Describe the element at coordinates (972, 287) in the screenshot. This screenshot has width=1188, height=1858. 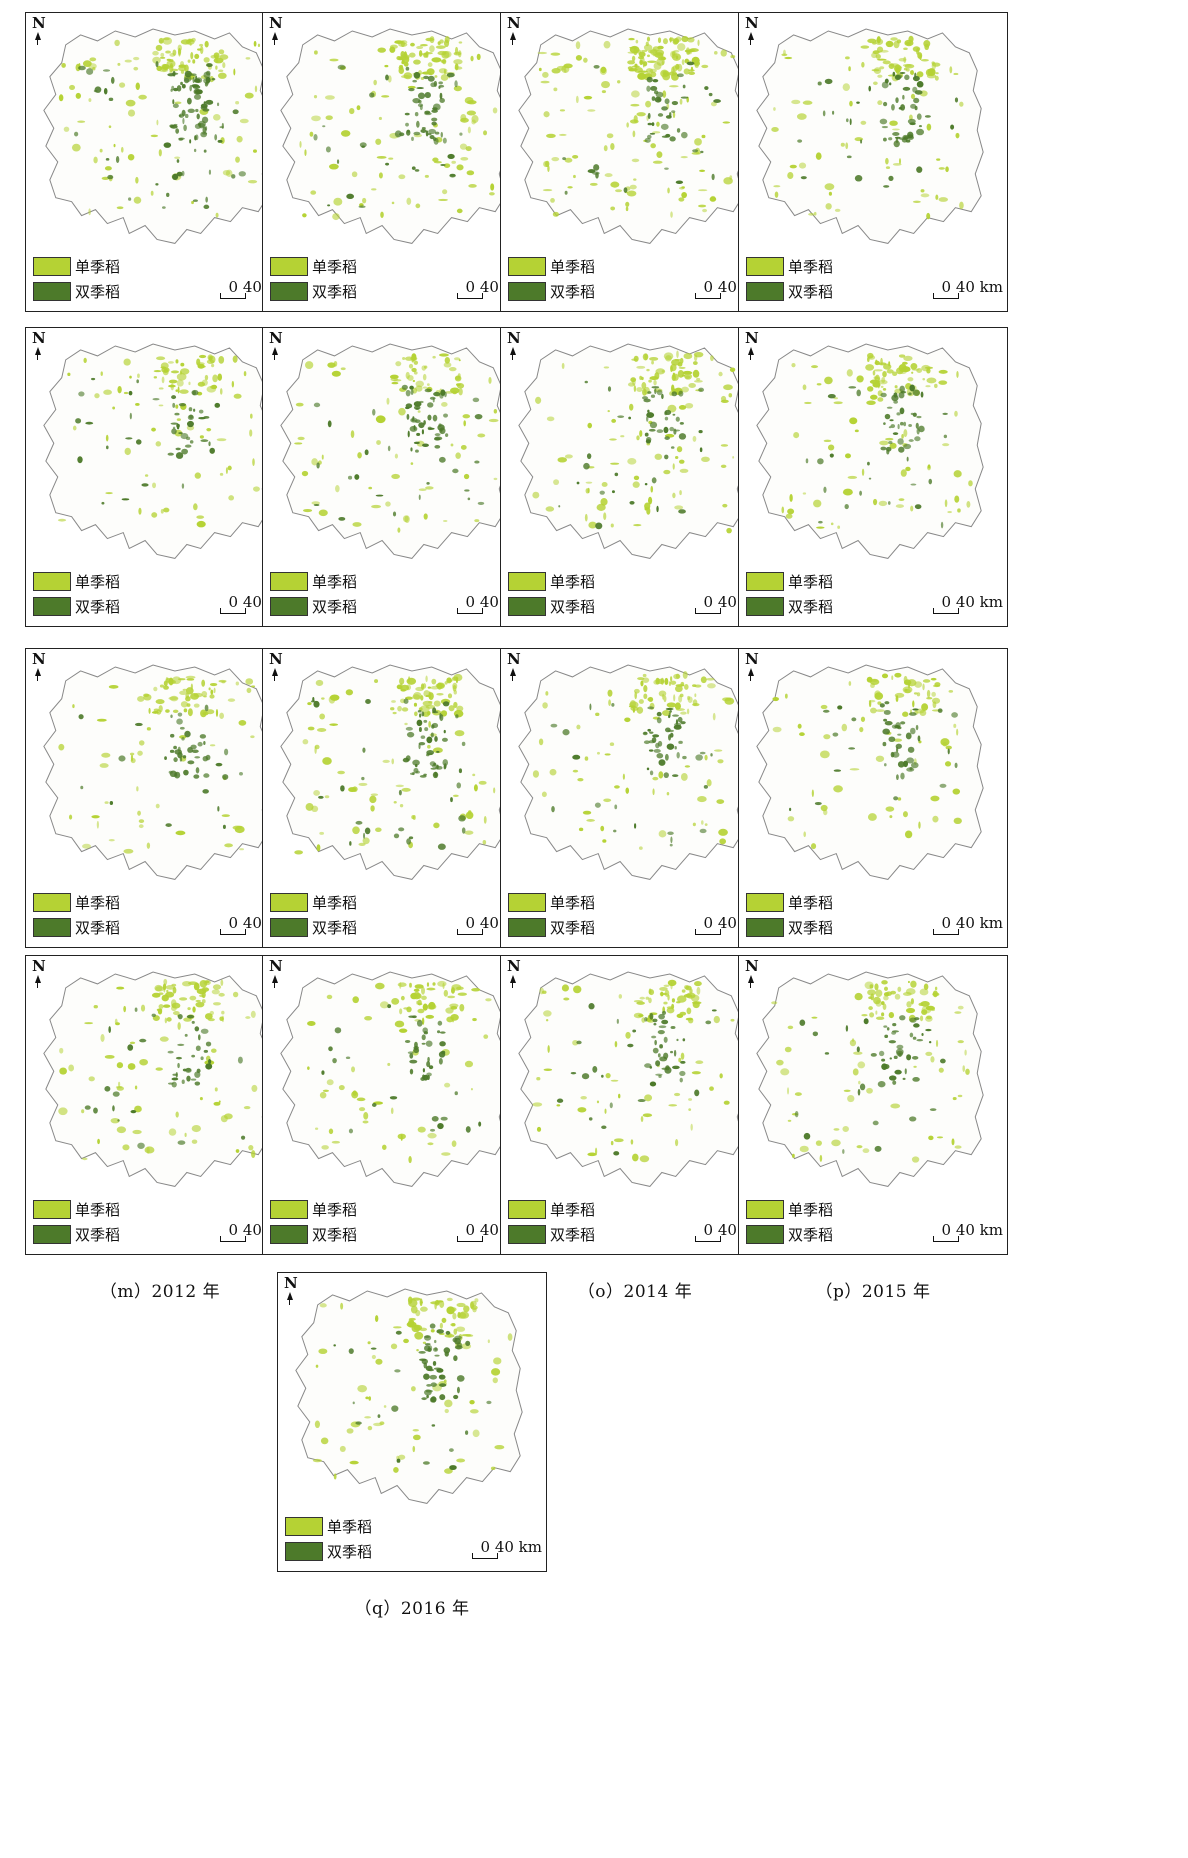
I see `scale-text: 0 40 km` at that location.